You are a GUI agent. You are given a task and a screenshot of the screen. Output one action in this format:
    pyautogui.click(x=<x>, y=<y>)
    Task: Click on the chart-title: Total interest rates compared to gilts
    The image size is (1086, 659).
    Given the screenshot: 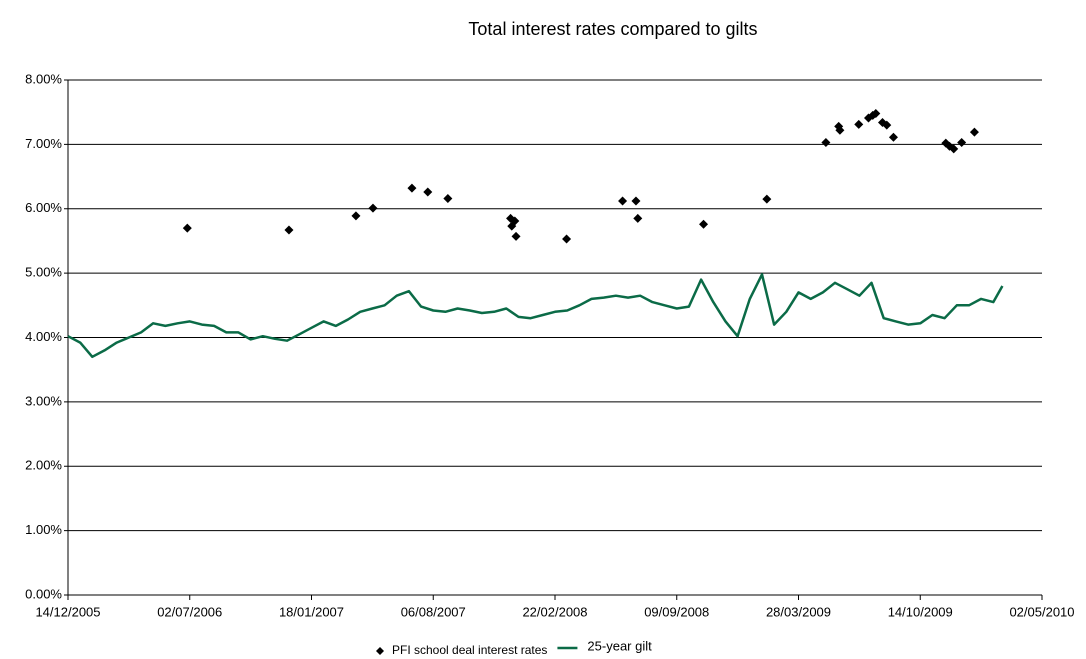 What is the action you would take?
    pyautogui.click(x=612, y=29)
    